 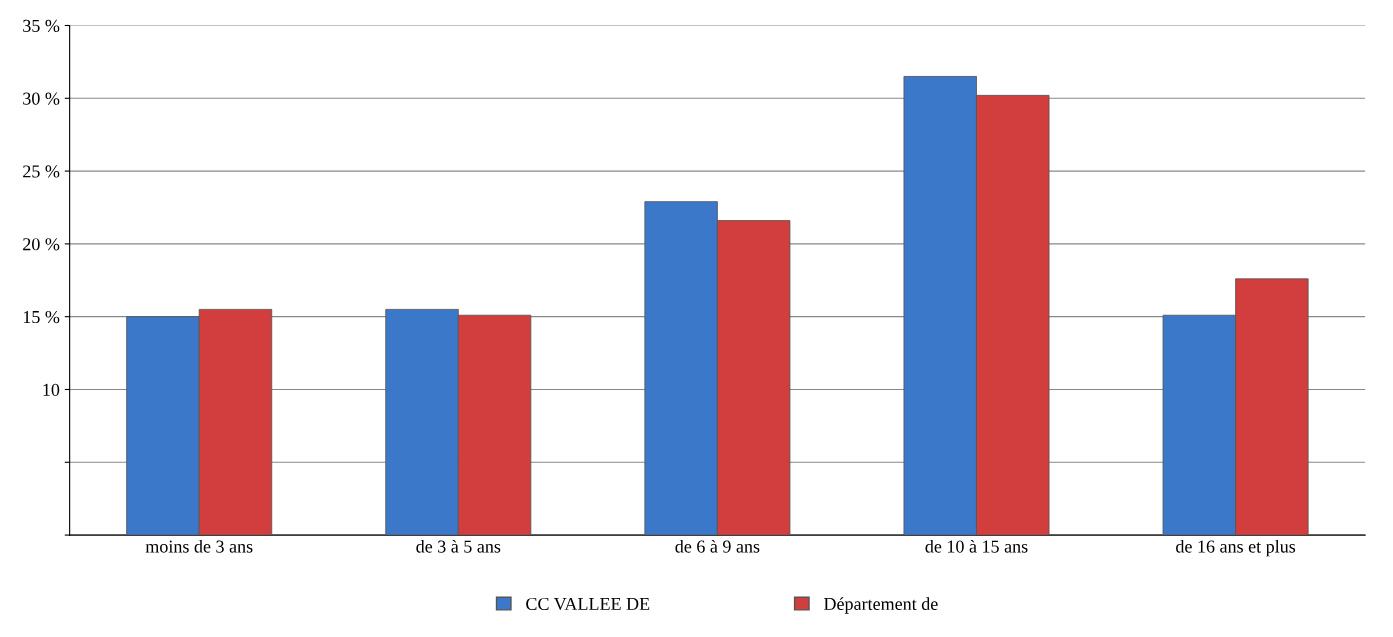 I want to click on y-tick-label: 30 %, so click(x=41, y=98).